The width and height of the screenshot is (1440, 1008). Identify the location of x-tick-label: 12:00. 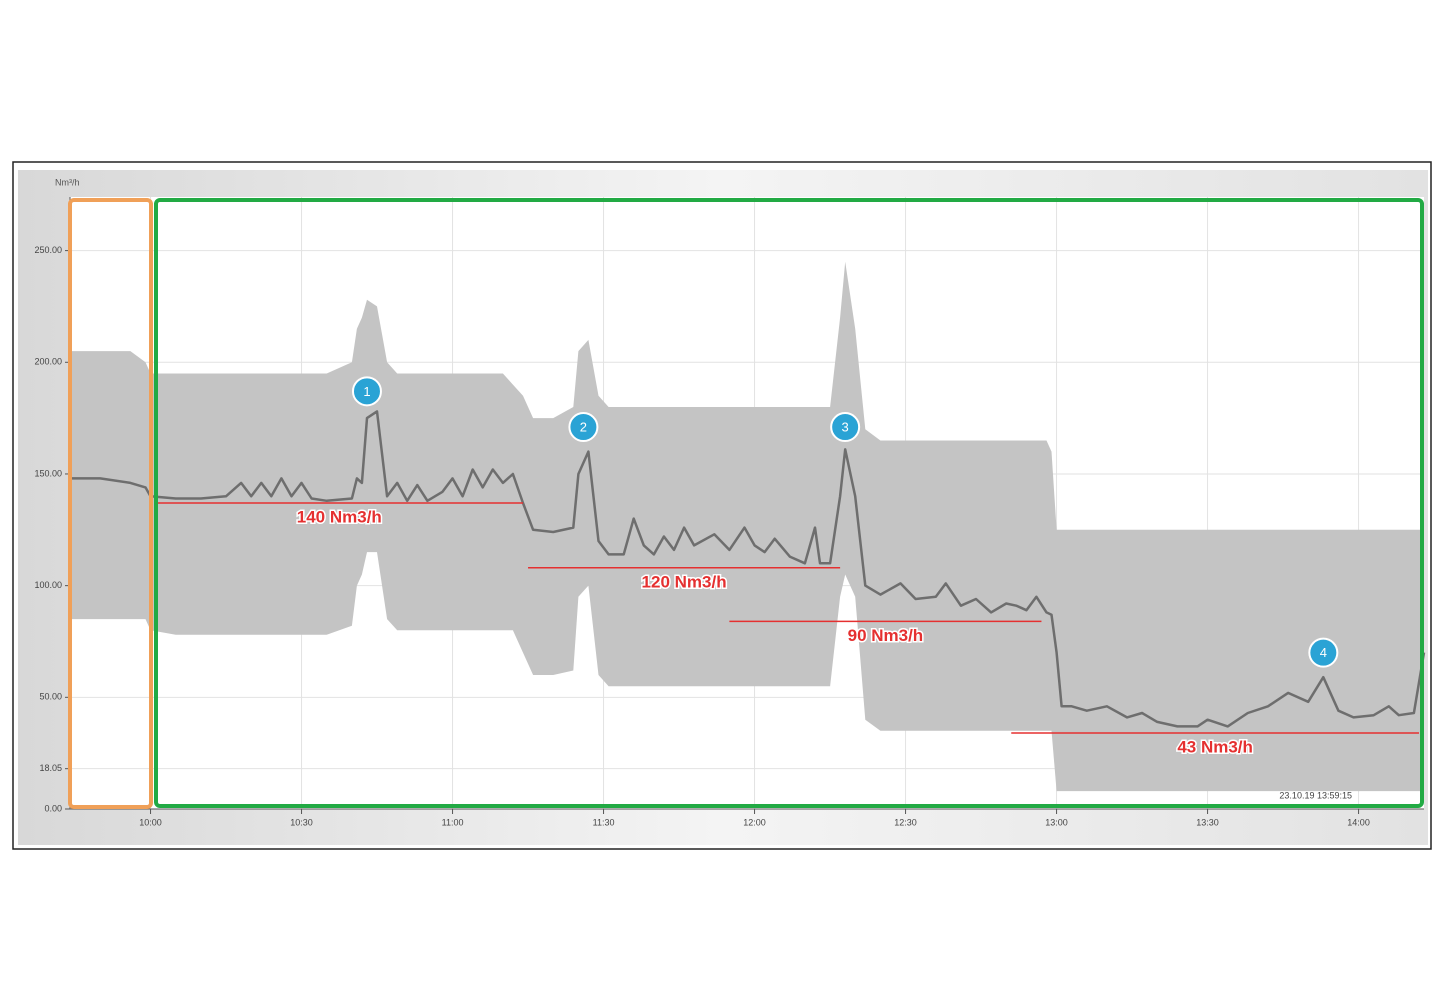
(754, 822).